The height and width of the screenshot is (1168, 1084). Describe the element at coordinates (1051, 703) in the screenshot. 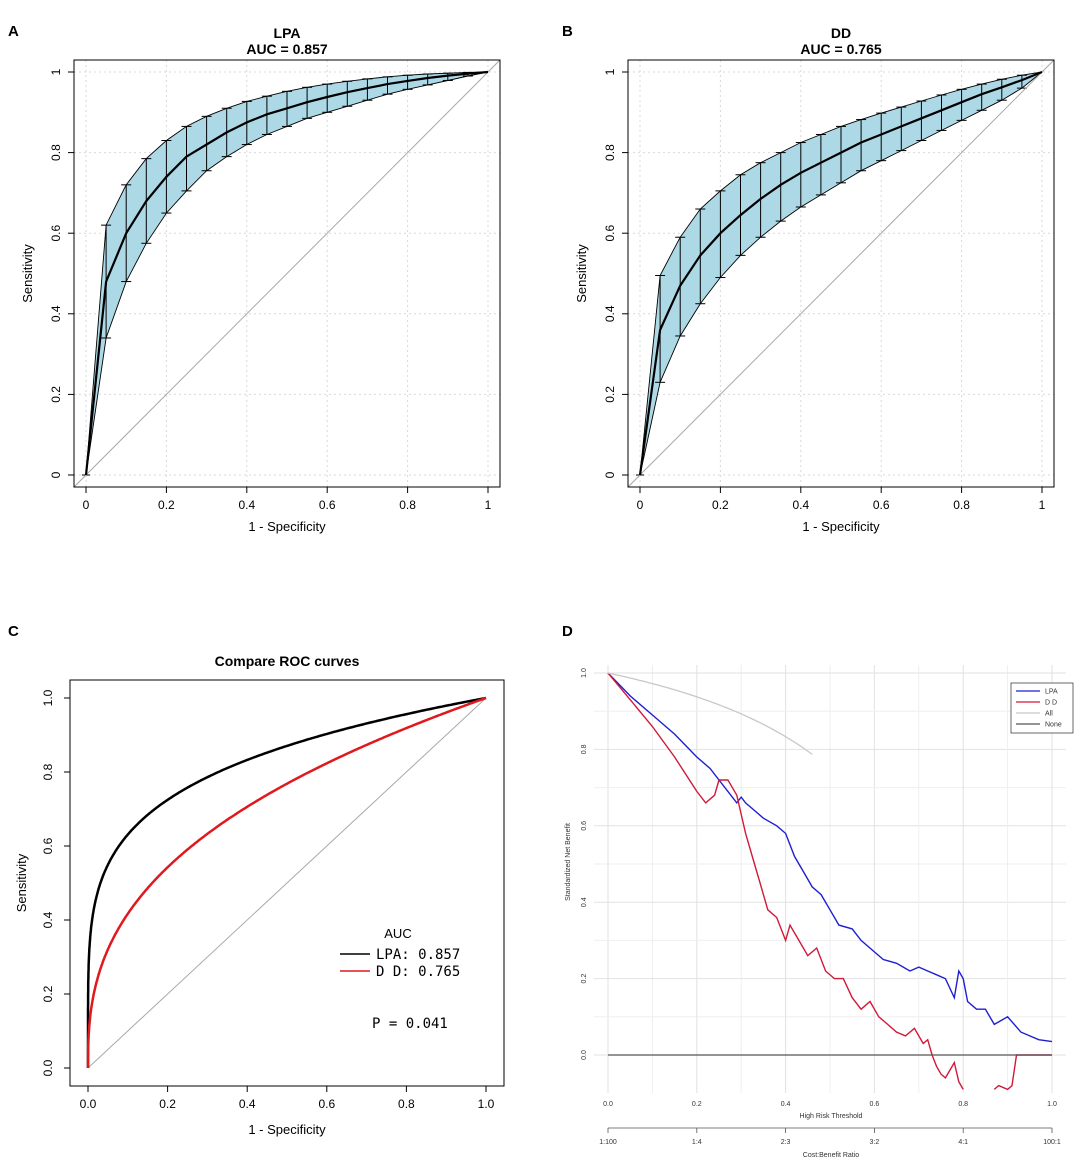

I see `legend-label: D D` at that location.